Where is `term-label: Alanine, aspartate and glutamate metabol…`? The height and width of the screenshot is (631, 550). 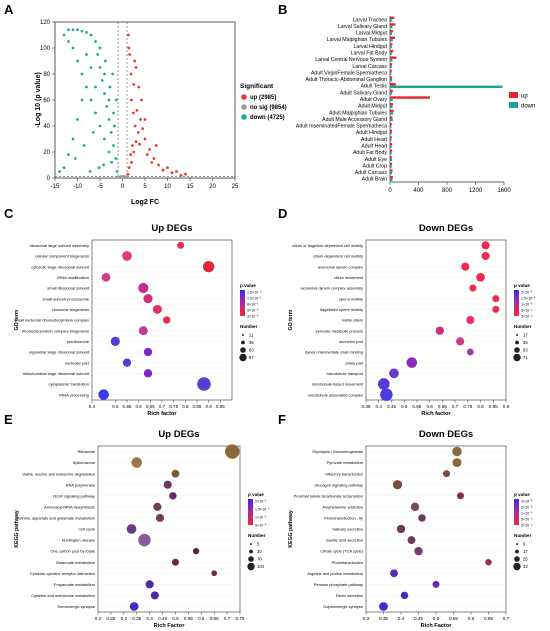 term-label: Alanine, aspartate and glutamate metabol… is located at coordinates (56, 518).